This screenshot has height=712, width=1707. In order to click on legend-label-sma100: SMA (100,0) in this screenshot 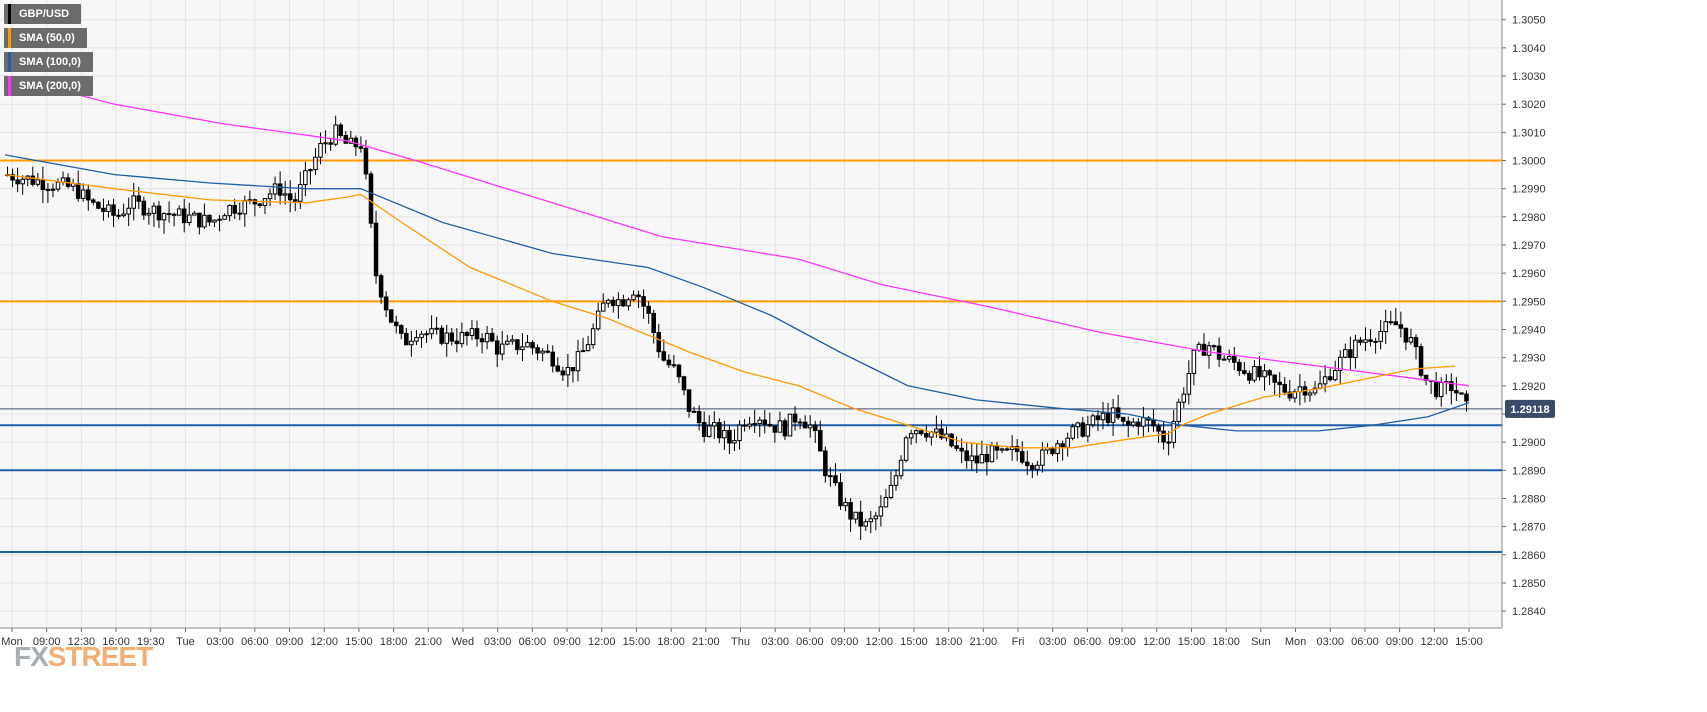, I will do `click(50, 62)`.